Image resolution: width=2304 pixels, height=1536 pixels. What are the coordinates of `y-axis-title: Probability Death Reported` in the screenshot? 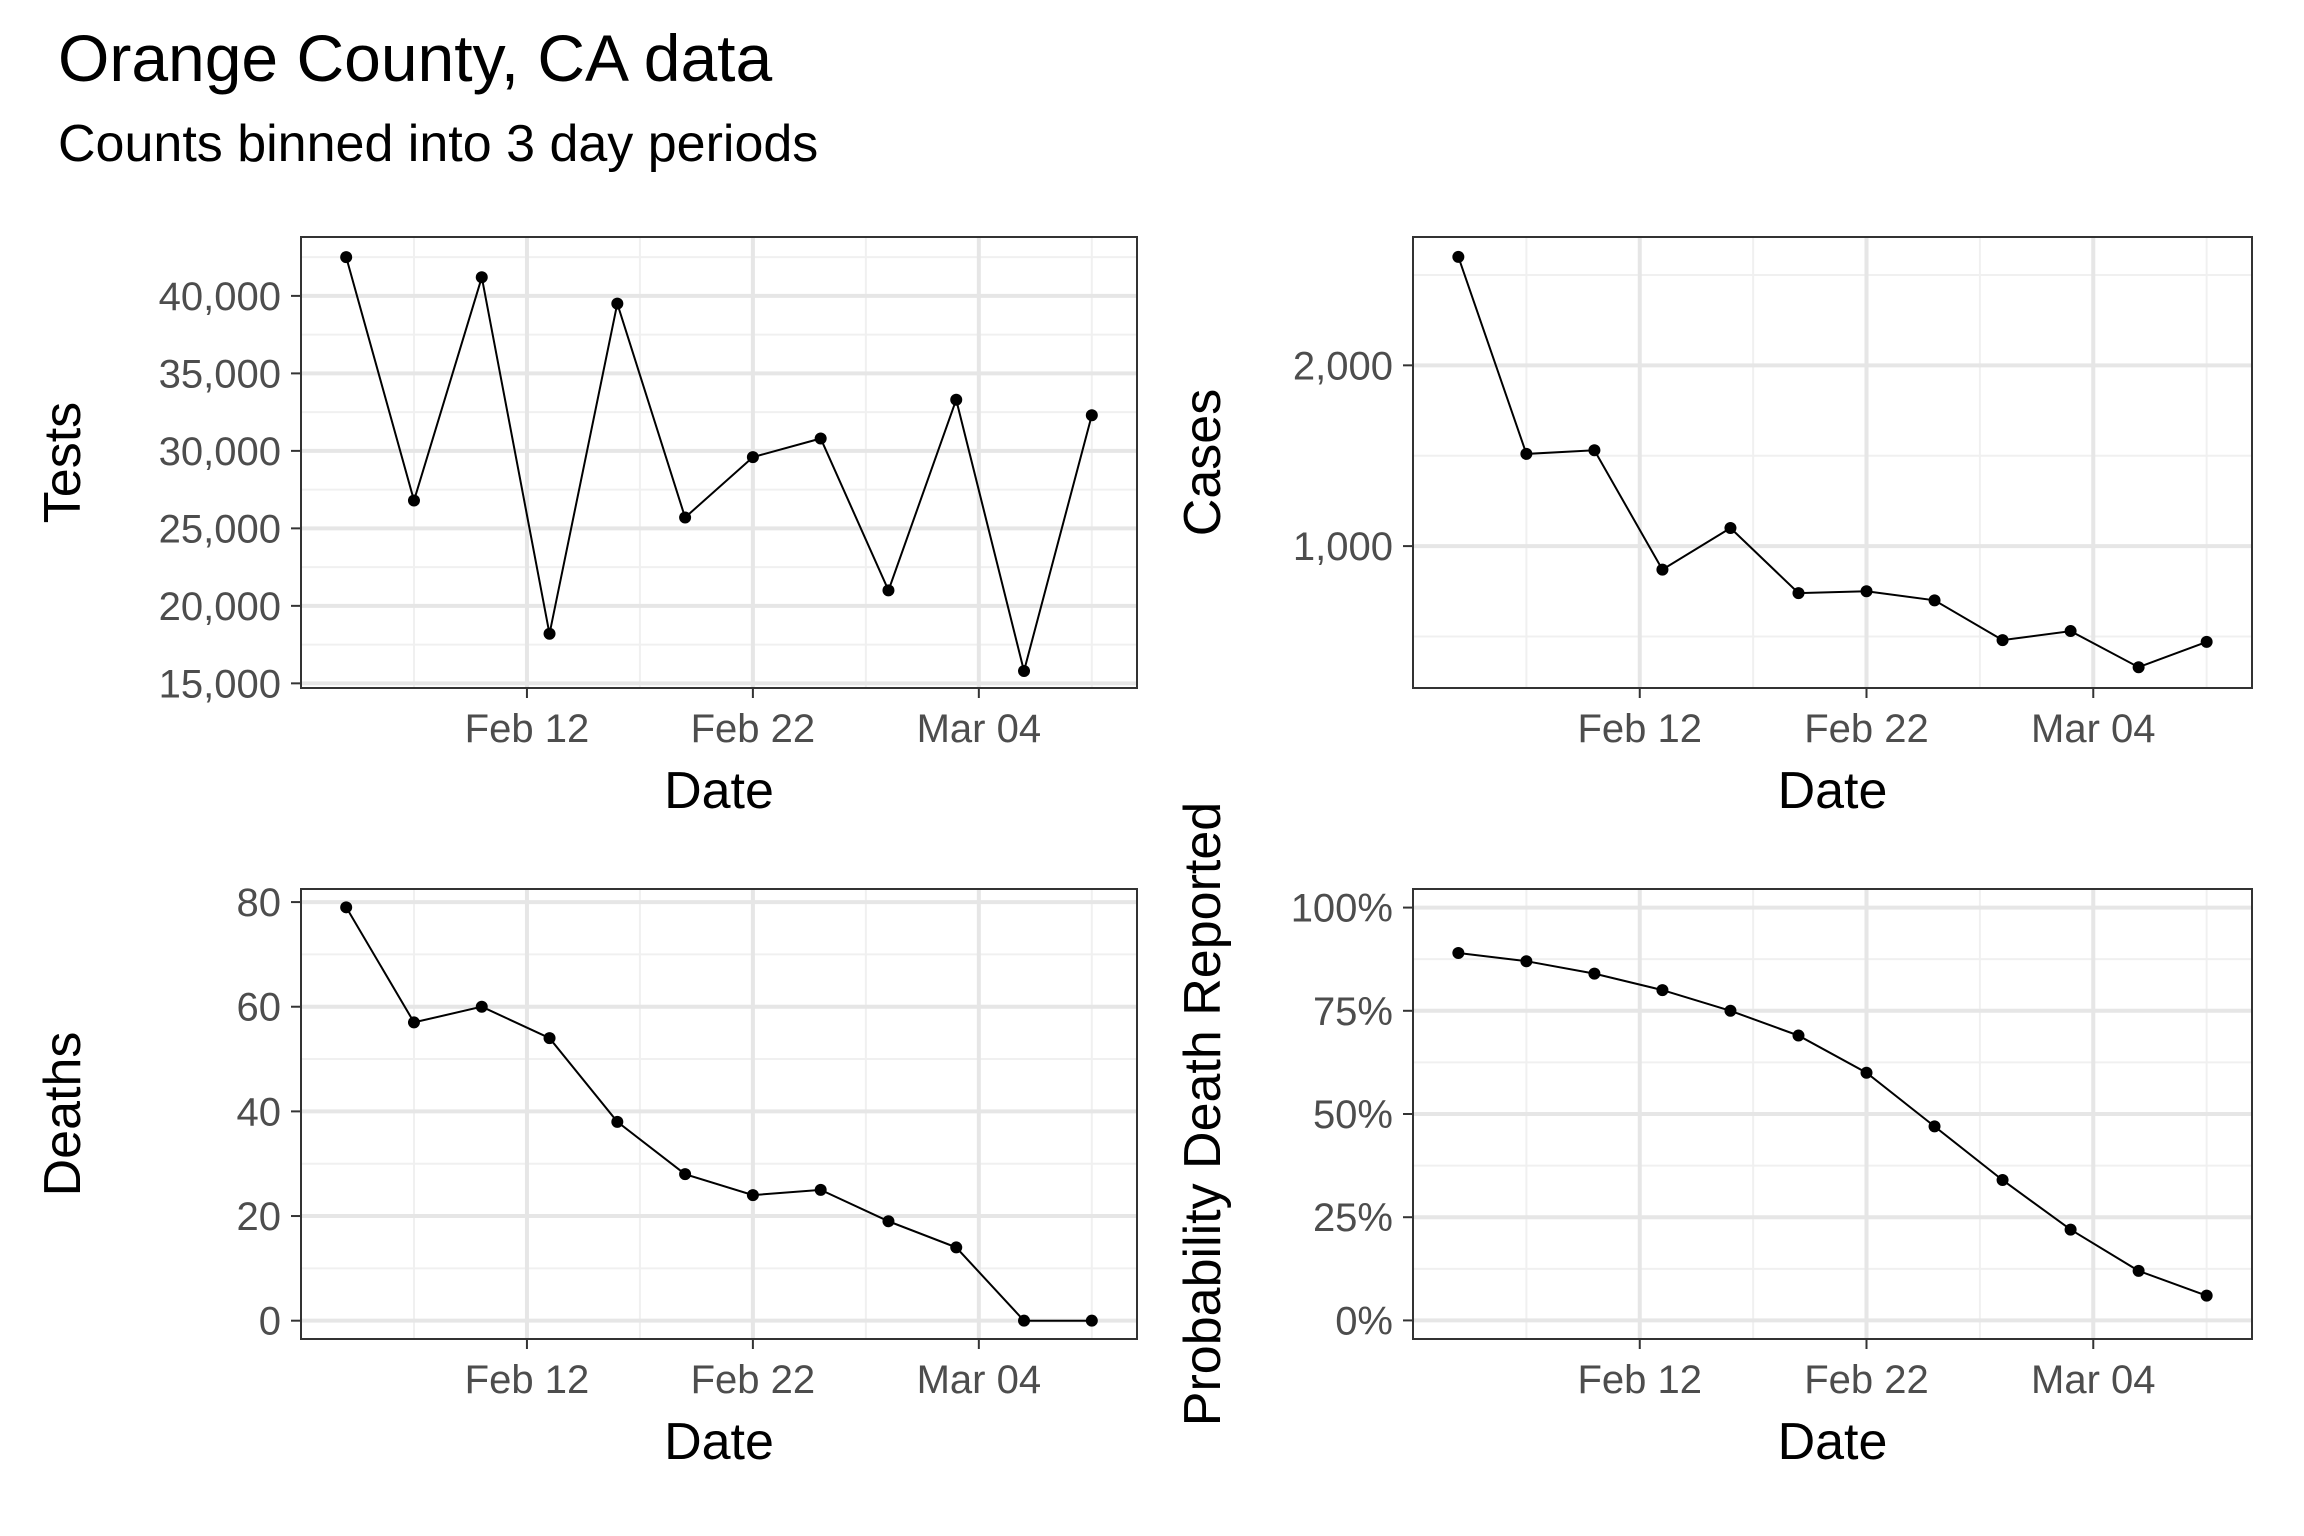 It's located at (1203, 1114).